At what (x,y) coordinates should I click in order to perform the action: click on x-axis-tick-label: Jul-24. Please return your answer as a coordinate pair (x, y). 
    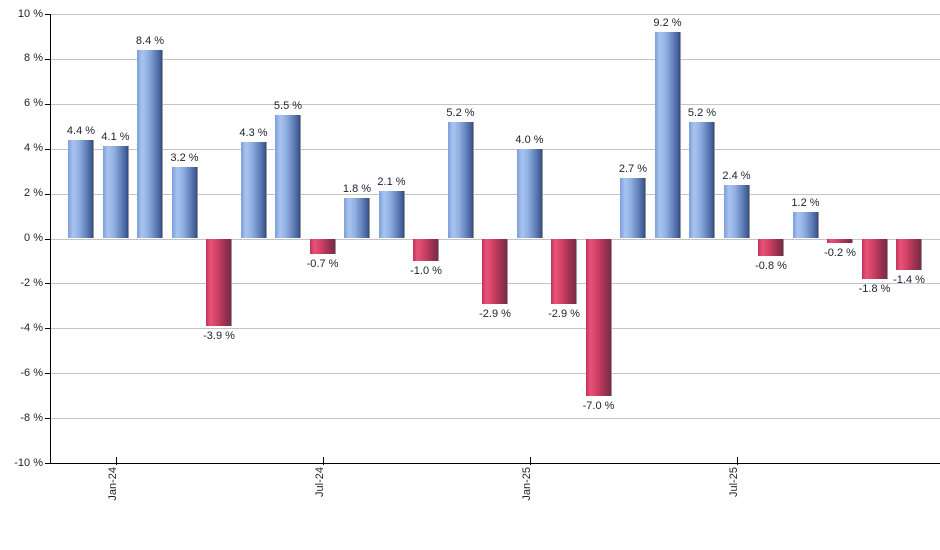
    Looking at the image, I should click on (319, 482).